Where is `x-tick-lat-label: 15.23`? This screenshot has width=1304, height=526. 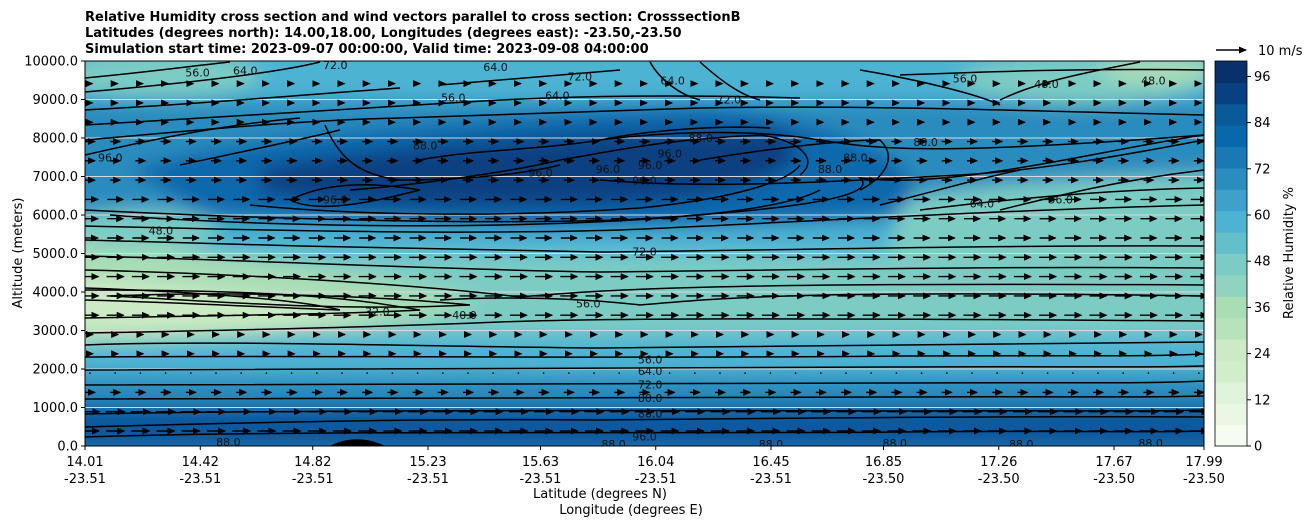 x-tick-lat-label: 15.23 is located at coordinates (427, 462).